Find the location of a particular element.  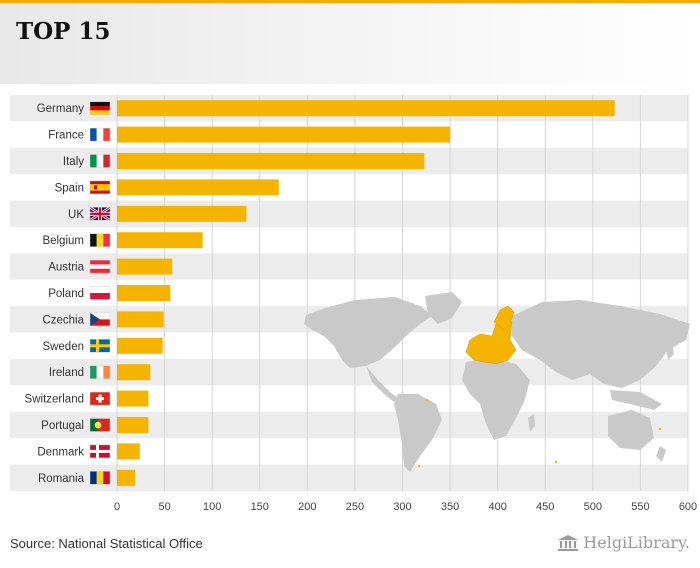

category-label: Czechia is located at coordinates (63, 320).